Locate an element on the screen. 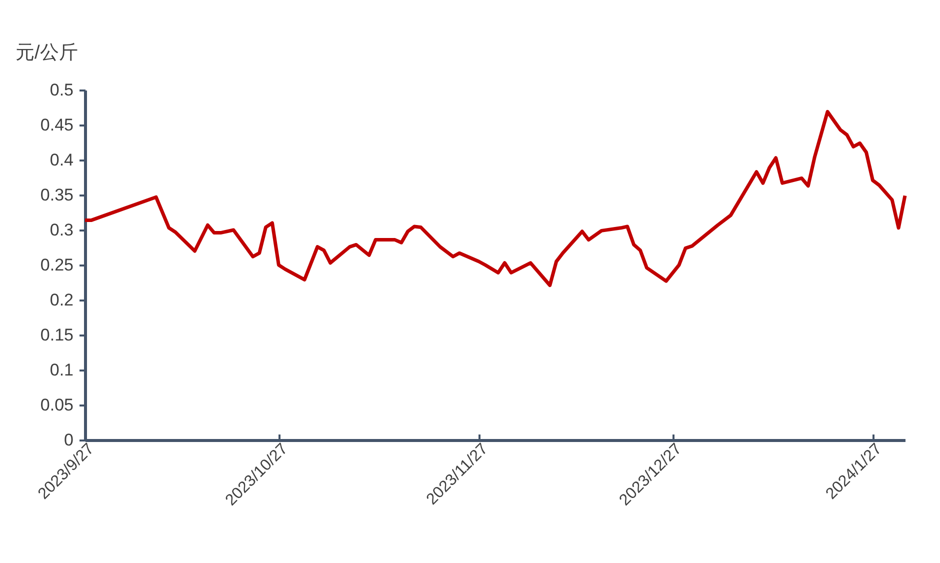 This screenshot has width=940, height=563. y-tick-label: 0.35 is located at coordinates (57, 195).